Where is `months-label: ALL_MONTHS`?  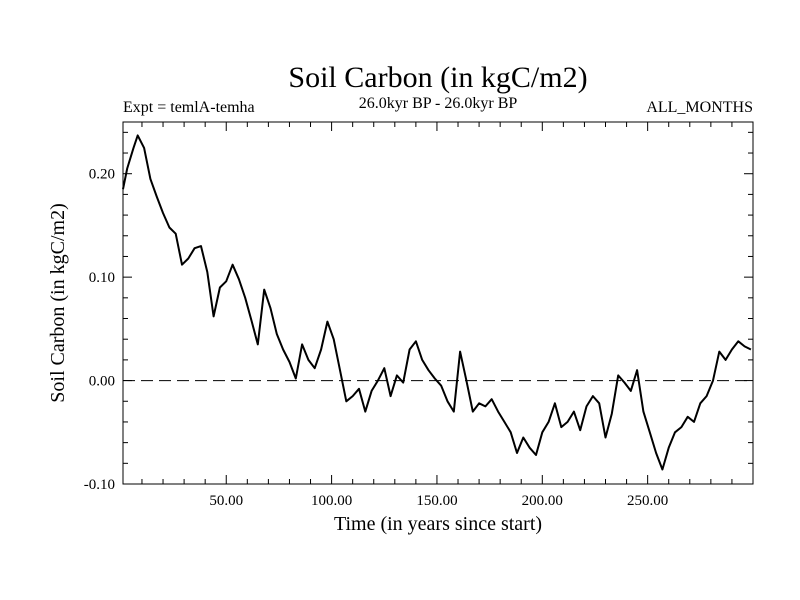 months-label: ALL_MONTHS is located at coordinates (699, 107).